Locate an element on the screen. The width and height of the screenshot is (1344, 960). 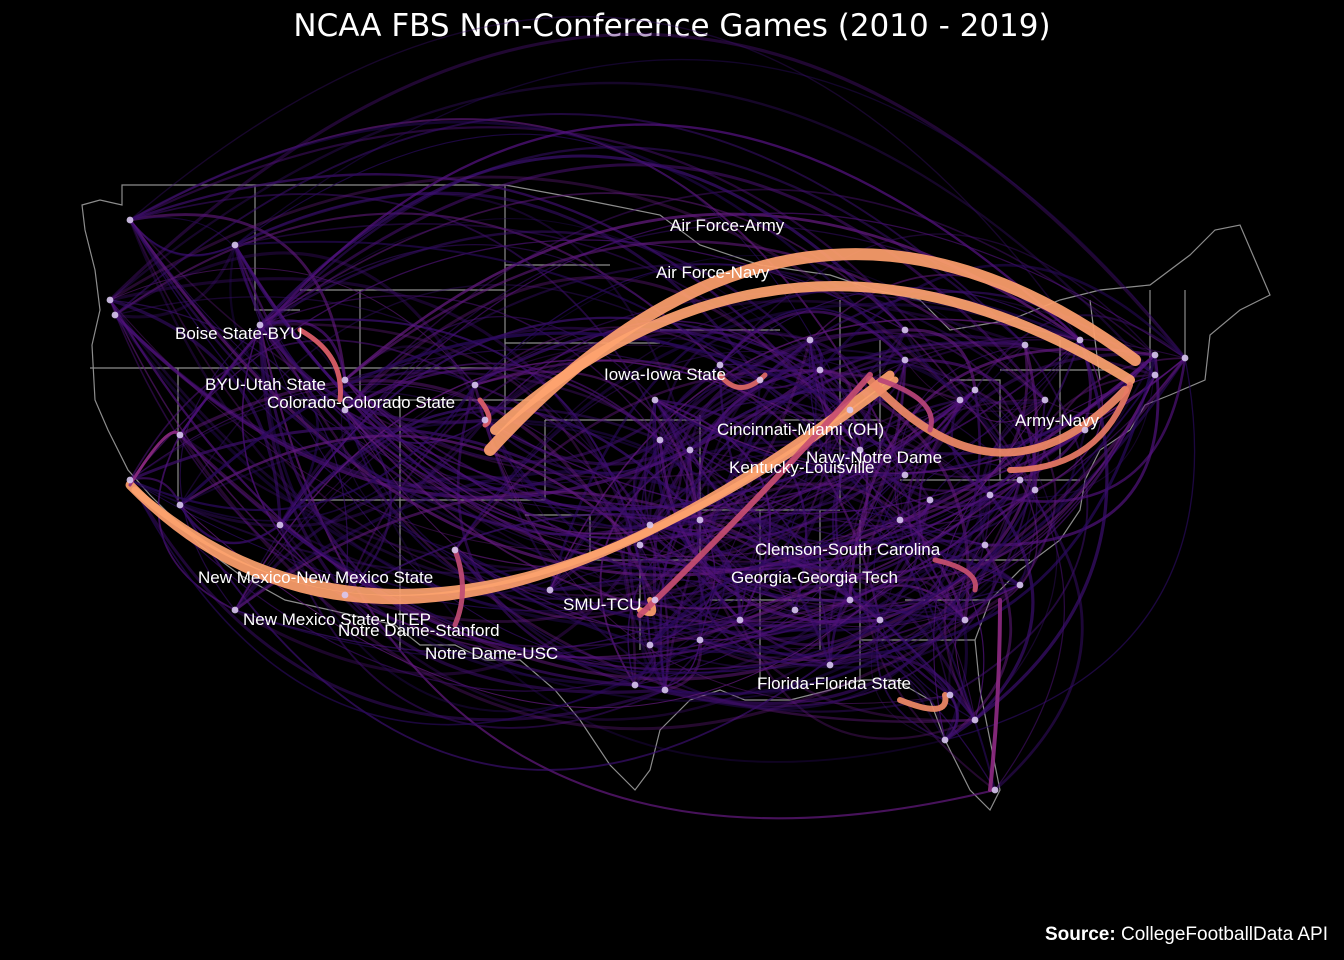
rivalry-label: Clemson-South Carolina is located at coordinates (848, 549).